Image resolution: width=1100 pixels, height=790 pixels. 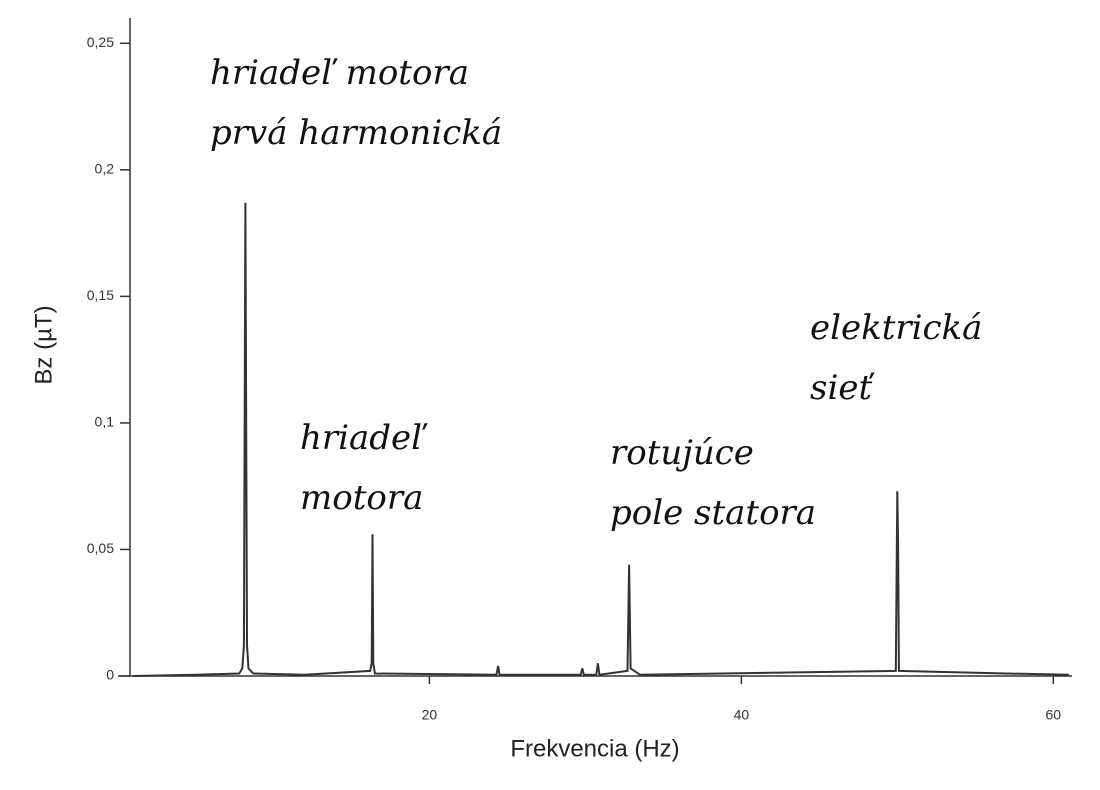 What do you see at coordinates (364, 438) in the screenshot?
I see `annotation: hriadeľ` at bounding box center [364, 438].